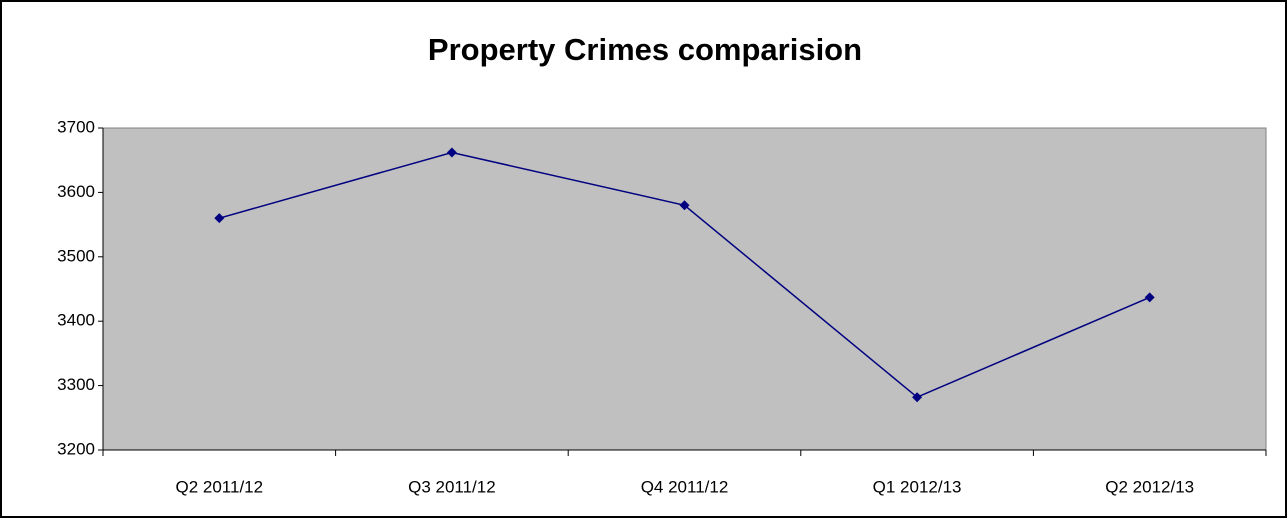 The height and width of the screenshot is (518, 1287). What do you see at coordinates (1149, 486) in the screenshot?
I see `x-tick-label: Q2 2012/13` at bounding box center [1149, 486].